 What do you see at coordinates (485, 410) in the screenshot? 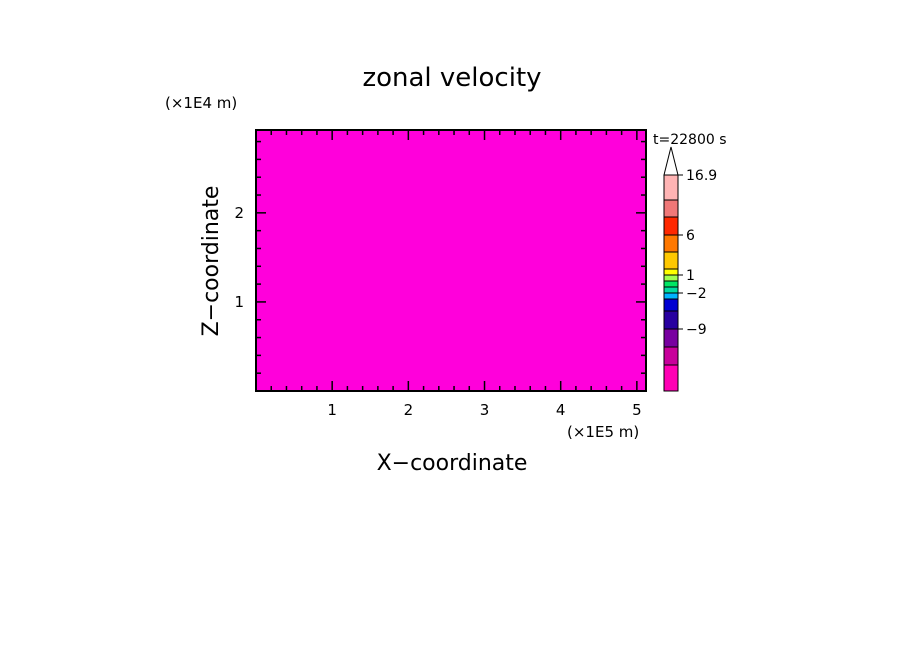
I see `x-tick-label: 3` at bounding box center [485, 410].